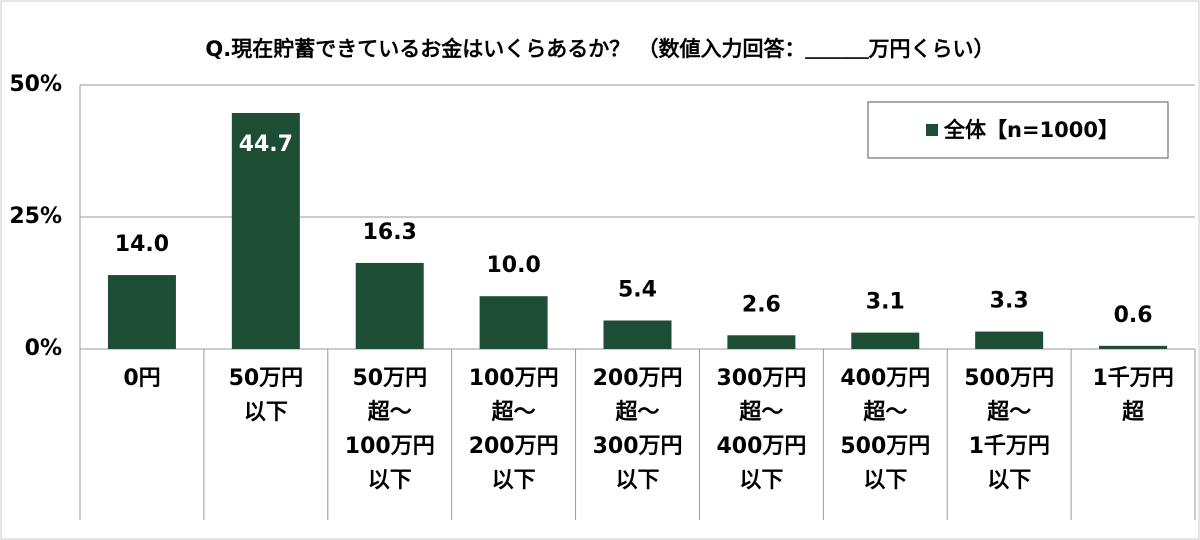  I want to click on x-tick-label: 200万円 超～ 300万円 以下, so click(637, 429).